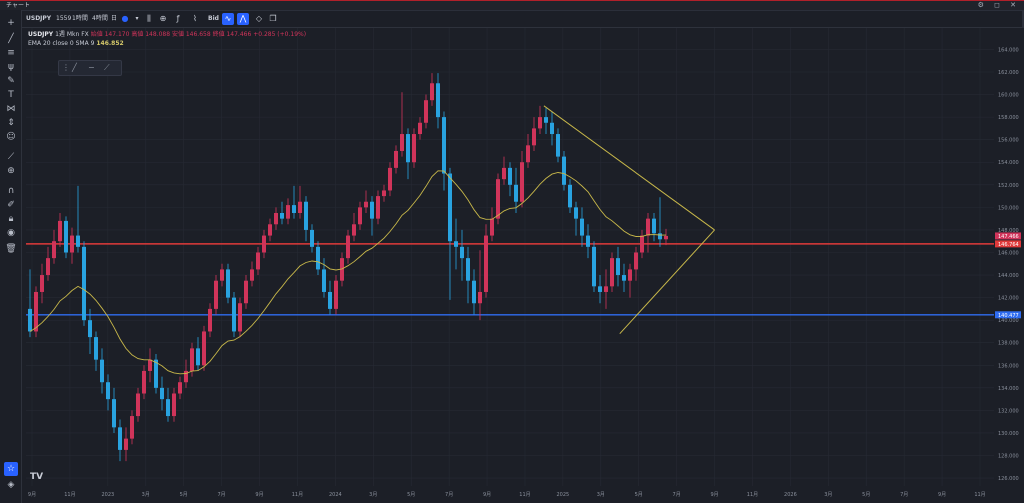 The width and height of the screenshot is (1024, 503). I want to click on window-controls: ⚙ ◻ ✕, so click(998, 5).